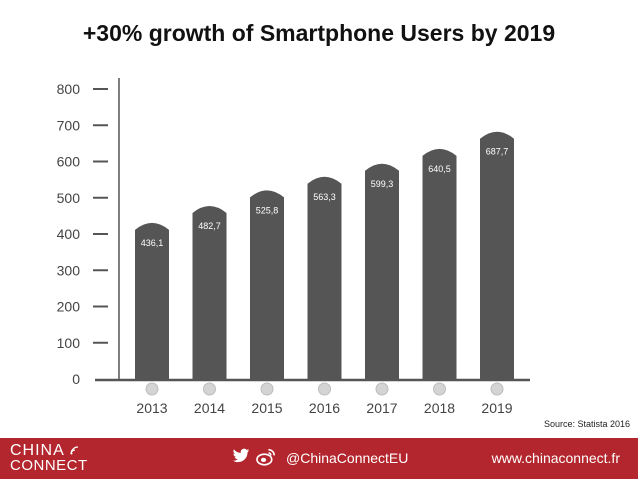 The width and height of the screenshot is (638, 479). What do you see at coordinates (69, 234) in the screenshot?
I see `y-tick-label: 400` at bounding box center [69, 234].